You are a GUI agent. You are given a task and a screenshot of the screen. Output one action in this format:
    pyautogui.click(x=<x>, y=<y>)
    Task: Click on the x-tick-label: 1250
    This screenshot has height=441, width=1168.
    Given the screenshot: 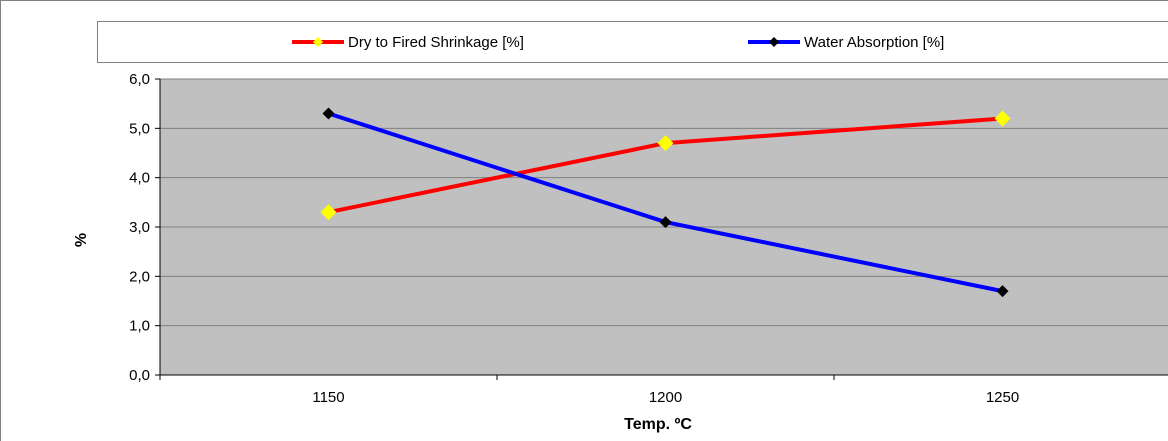 What is the action you would take?
    pyautogui.click(x=1002, y=397)
    